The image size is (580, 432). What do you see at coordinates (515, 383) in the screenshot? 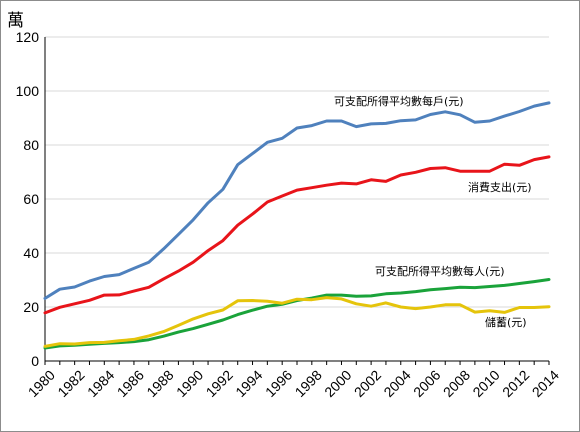
I see `x-tick-label: 2012` at bounding box center [515, 383].